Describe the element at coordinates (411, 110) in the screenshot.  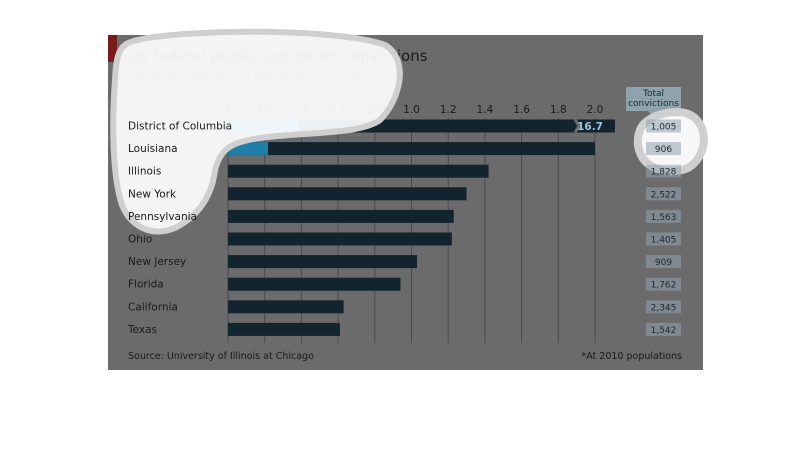
I see `x-tick-label-5: 1.0` at that location.